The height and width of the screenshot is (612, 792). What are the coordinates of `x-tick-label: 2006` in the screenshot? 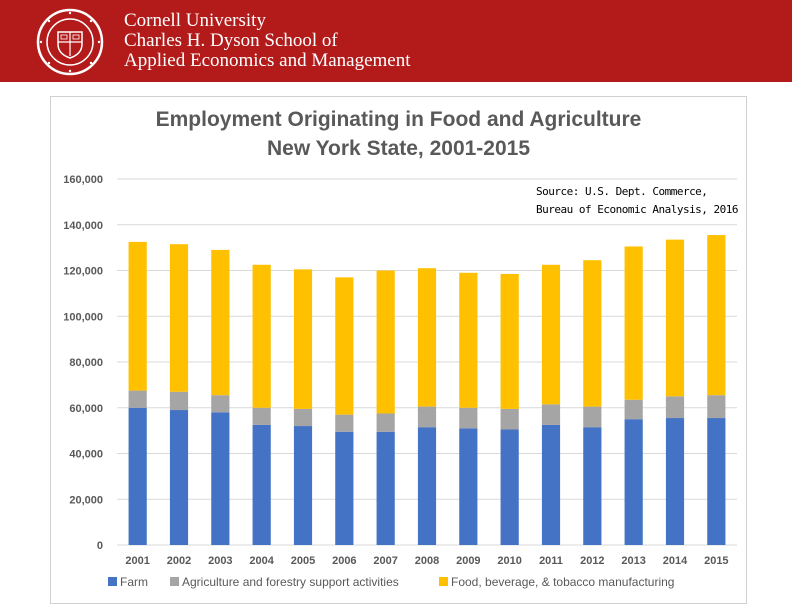 It's located at (344, 561).